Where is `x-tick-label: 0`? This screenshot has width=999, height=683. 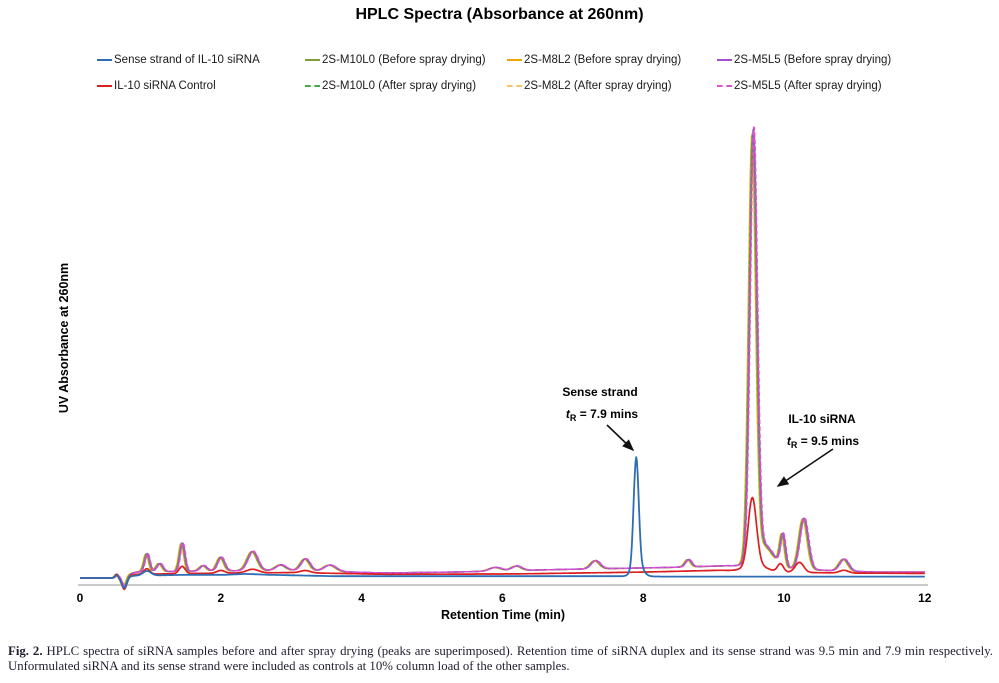
x-tick-label: 0 is located at coordinates (80, 598).